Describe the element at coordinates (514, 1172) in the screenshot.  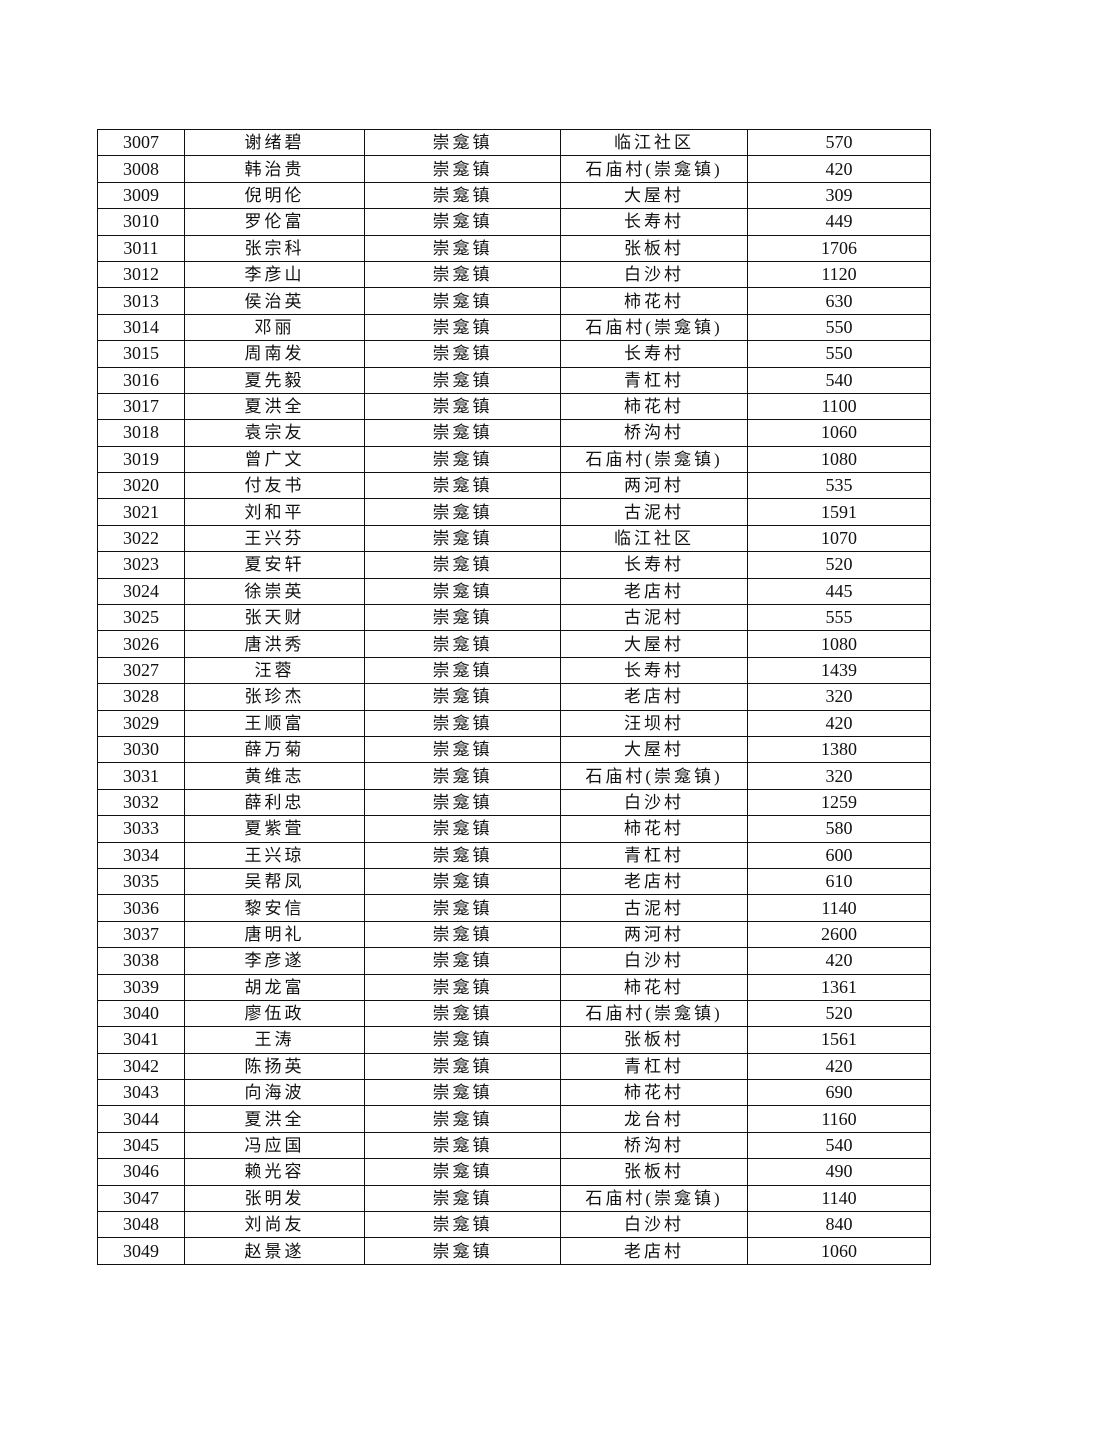
I see `table-row: 3046 赖光容 崇龛镇 张板村 490` at that location.